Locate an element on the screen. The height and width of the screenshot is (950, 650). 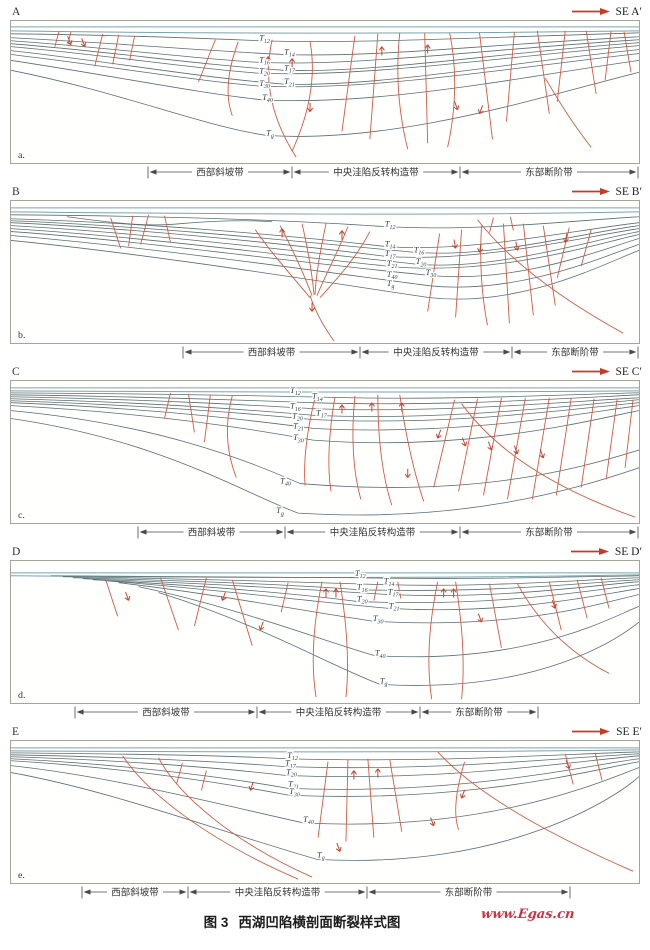
horizon-label-T14: T14 is located at coordinates (317, 397).